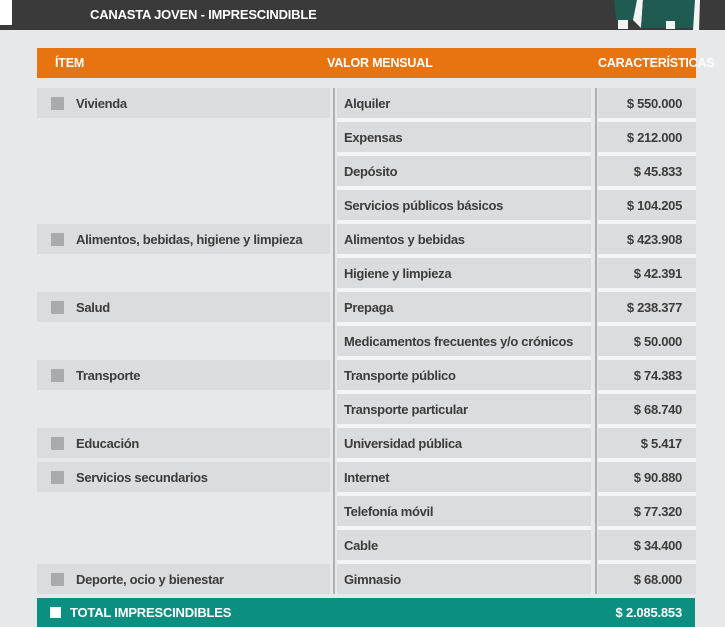  Describe the element at coordinates (380, 63) in the screenshot. I see `column-header-valor-mensual: VALOR MENSUAL` at that location.